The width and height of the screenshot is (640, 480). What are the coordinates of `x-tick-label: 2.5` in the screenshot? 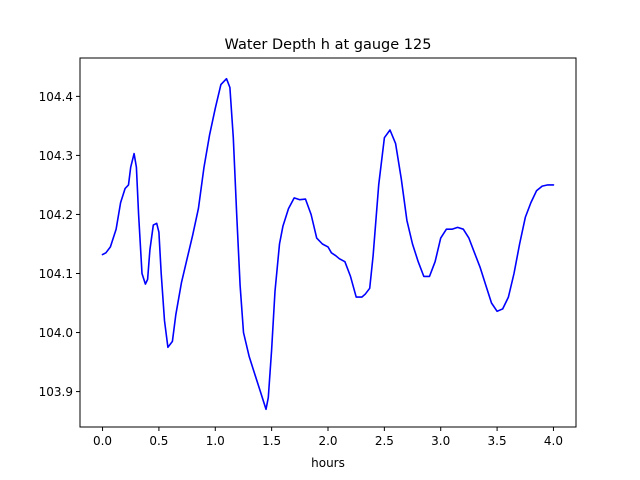 It's located at (384, 441).